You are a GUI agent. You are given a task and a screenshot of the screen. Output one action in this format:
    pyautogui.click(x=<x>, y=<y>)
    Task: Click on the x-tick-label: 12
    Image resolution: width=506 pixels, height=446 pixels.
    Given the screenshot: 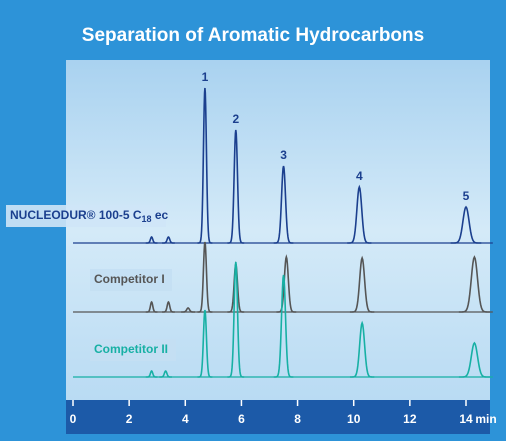 What is the action you would take?
    pyautogui.click(x=410, y=419)
    